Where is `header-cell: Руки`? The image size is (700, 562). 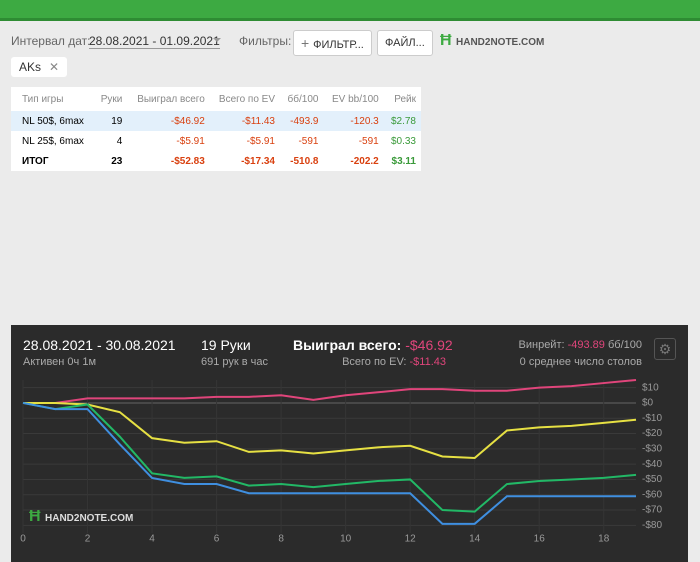 header-cell: Руки is located at coordinates (111, 99).